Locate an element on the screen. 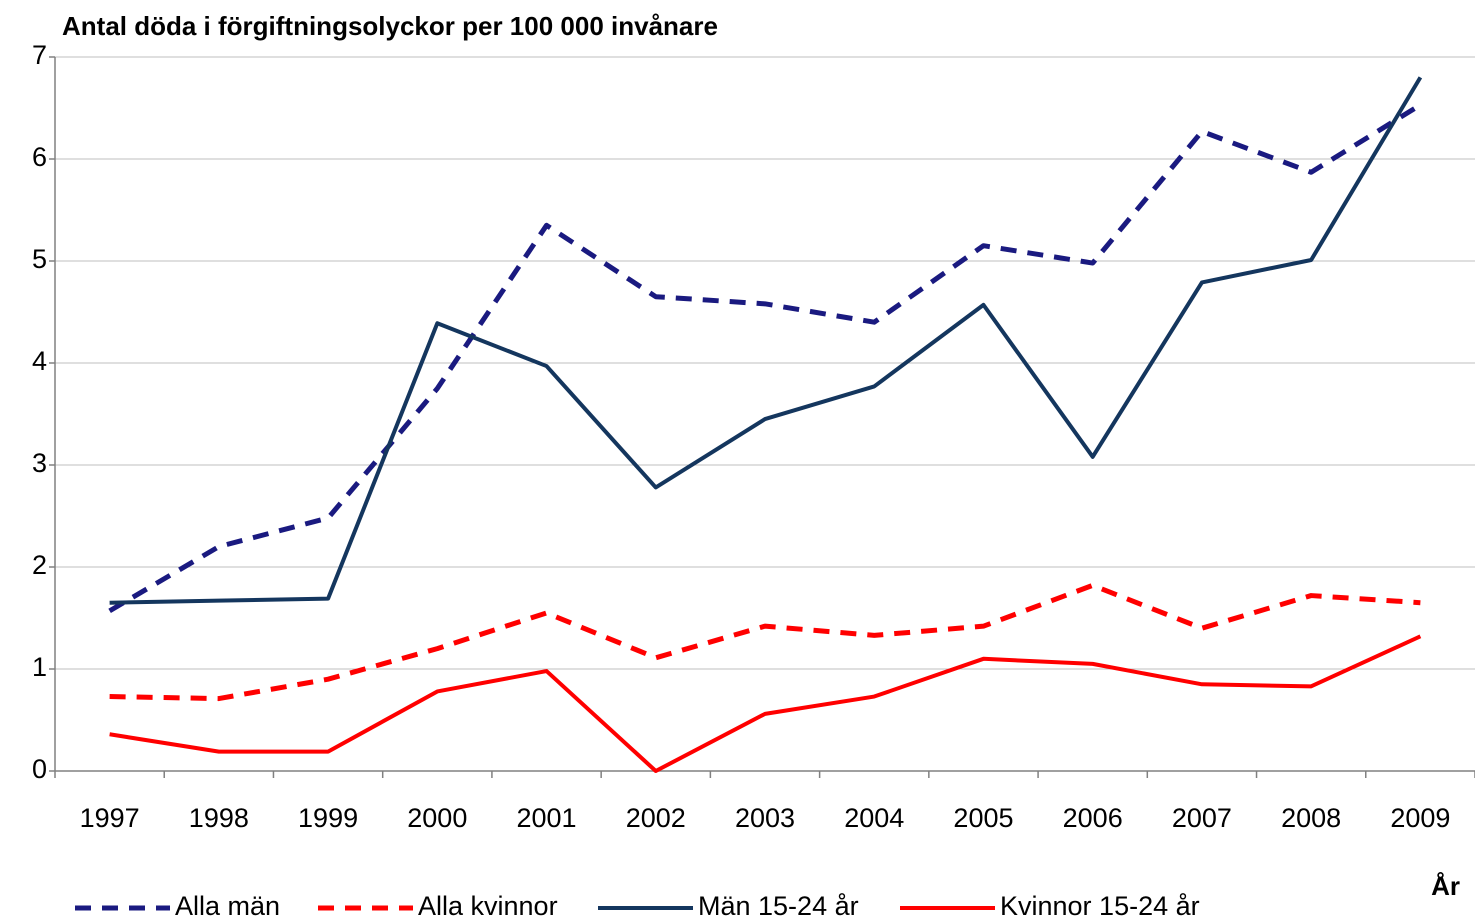  legend-label: Alla män is located at coordinates (227, 906).